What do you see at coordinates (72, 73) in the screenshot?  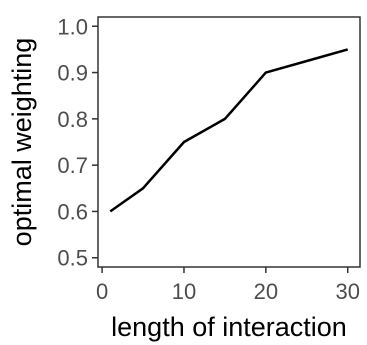 I see `y-tick-label: 0.9` at bounding box center [72, 73].